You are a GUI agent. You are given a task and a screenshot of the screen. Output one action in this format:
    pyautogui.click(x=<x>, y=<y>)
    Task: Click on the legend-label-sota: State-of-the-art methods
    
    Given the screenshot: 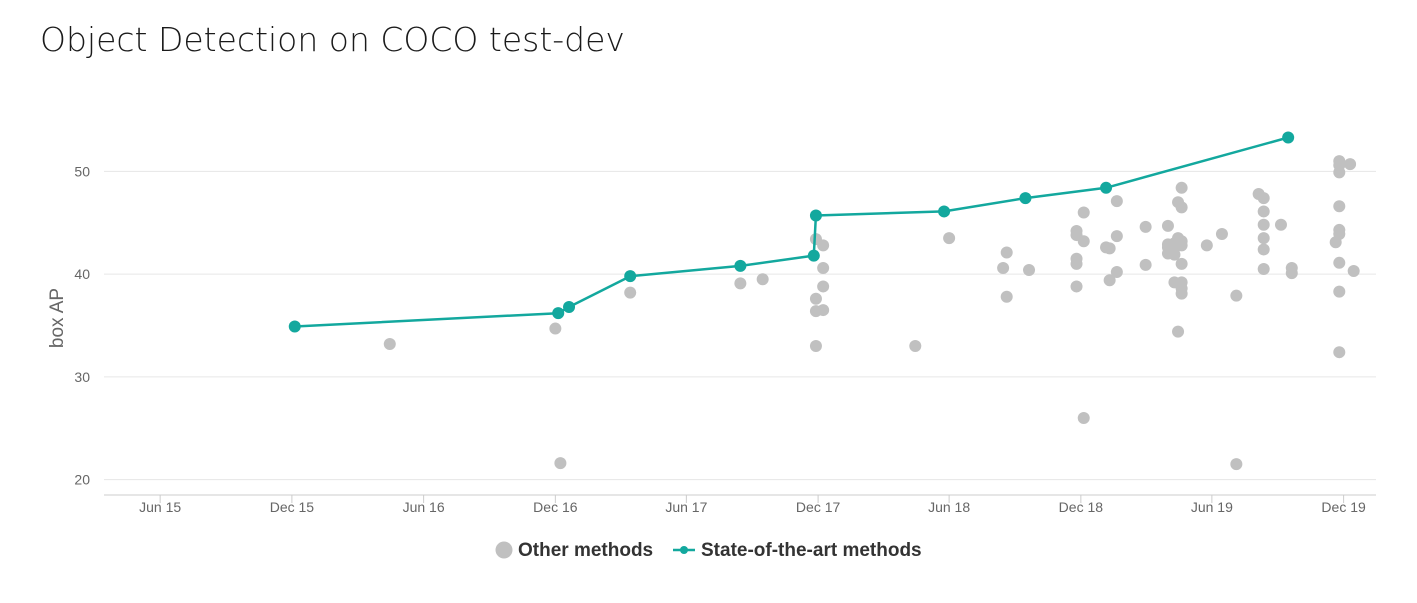 What is the action you would take?
    pyautogui.click(x=811, y=550)
    